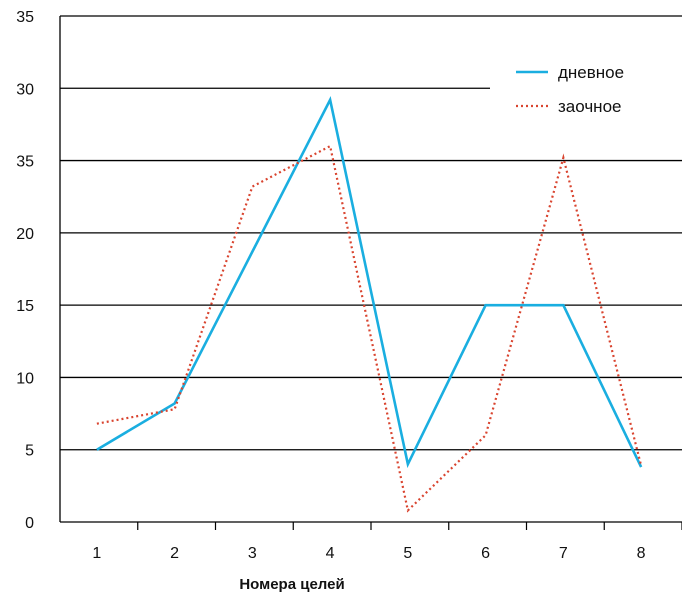 The height and width of the screenshot is (595, 682). Describe the element at coordinates (25, 89) in the screenshot. I see `y-tick-label: 30` at that location.